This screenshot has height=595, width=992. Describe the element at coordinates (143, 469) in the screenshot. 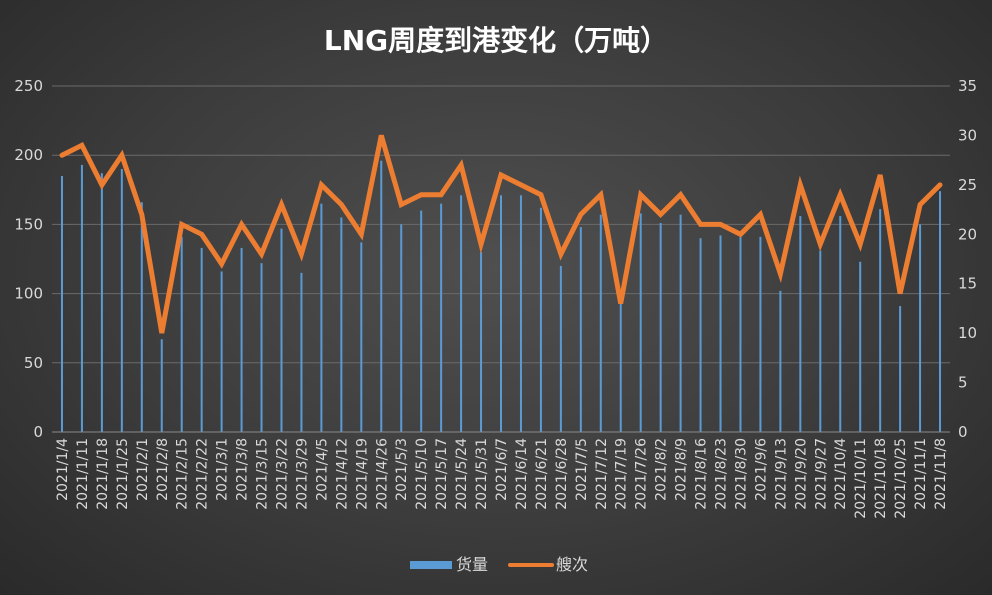

I see `x-tick-label: 2021/2/1` at that location.